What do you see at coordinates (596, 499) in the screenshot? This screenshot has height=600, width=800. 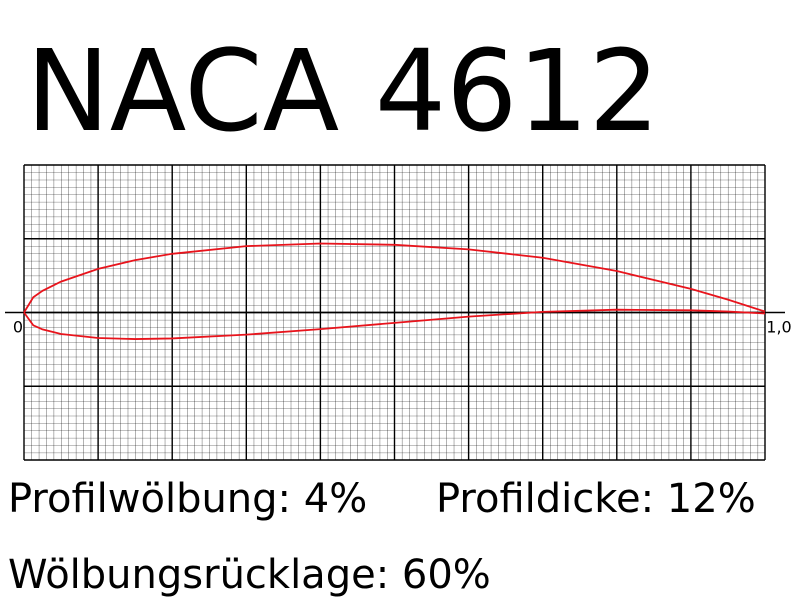 I see `annotation: Profildicke: 12%` at bounding box center [596, 499].